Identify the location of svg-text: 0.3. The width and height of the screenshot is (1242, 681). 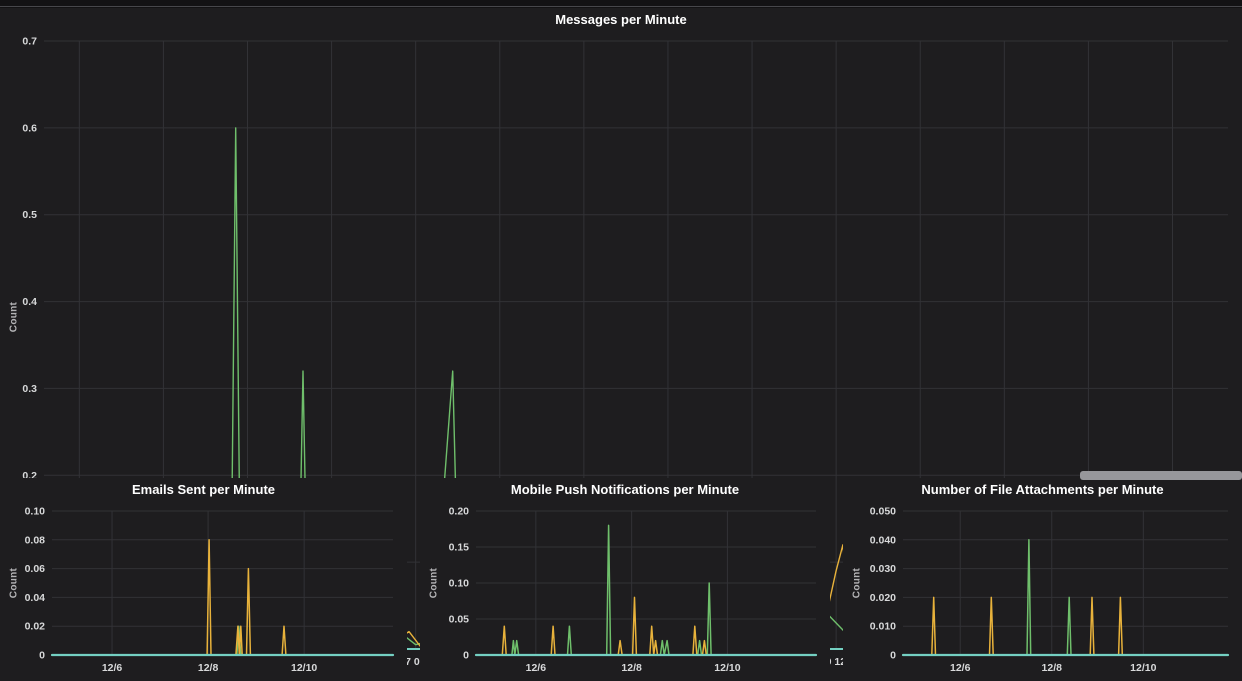
(29, 389).